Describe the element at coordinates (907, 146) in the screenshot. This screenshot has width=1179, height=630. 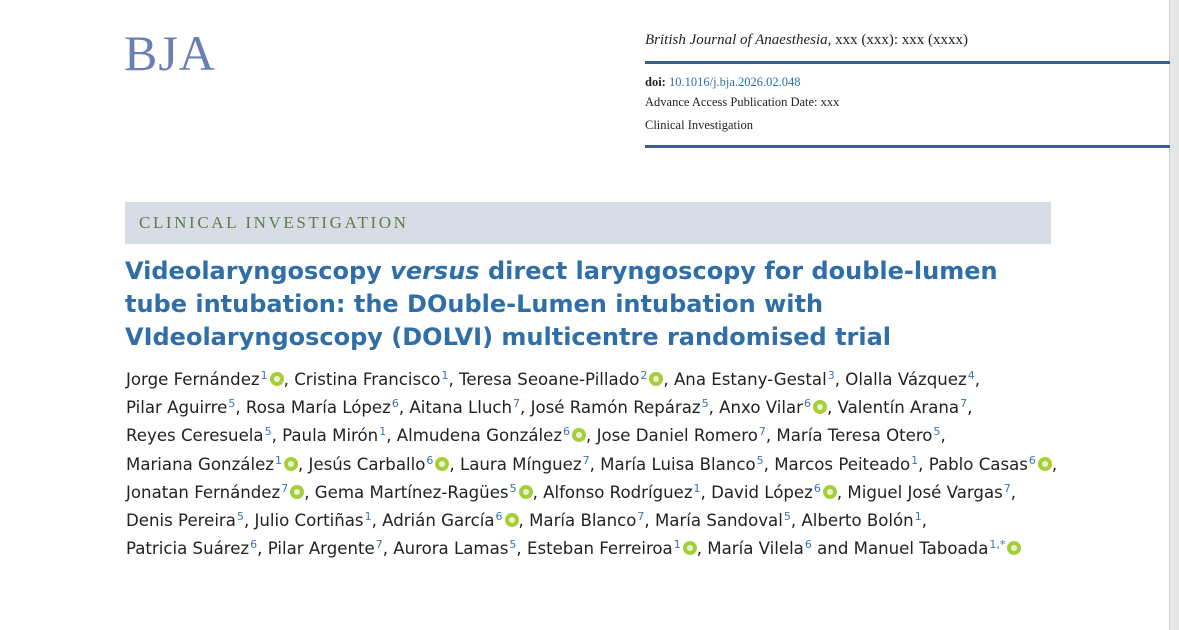
I see `header-rule` at that location.